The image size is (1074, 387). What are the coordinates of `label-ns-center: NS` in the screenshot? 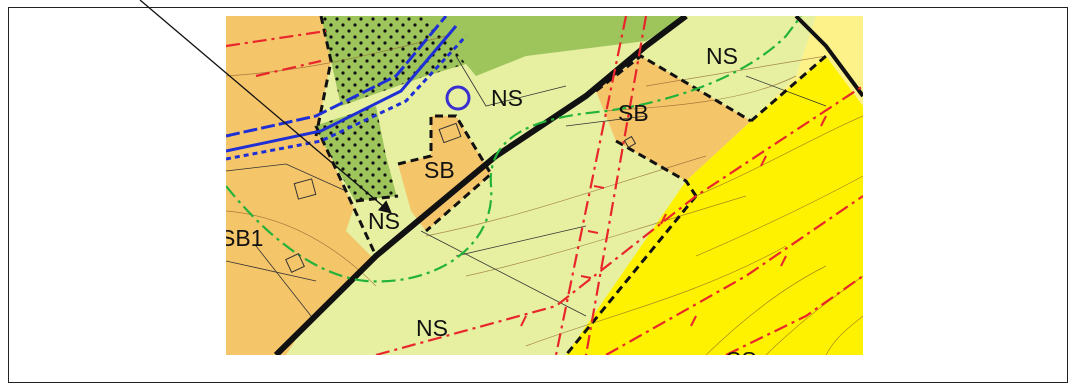 It's located at (507, 98).